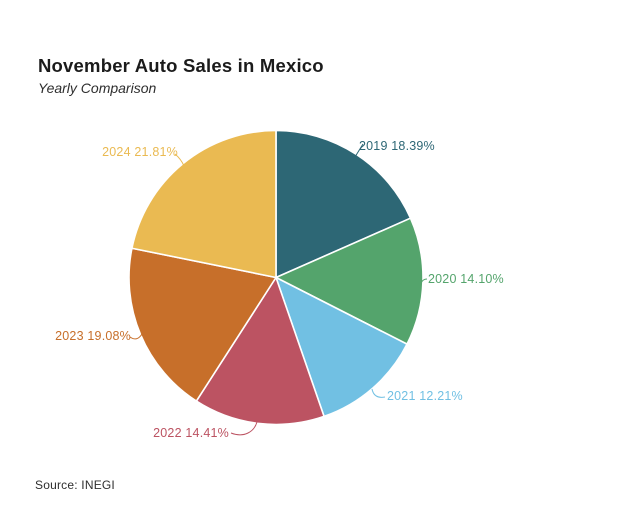 The image size is (640, 531). I want to click on slice-label-2022: 2022 14.41%, so click(191, 433).